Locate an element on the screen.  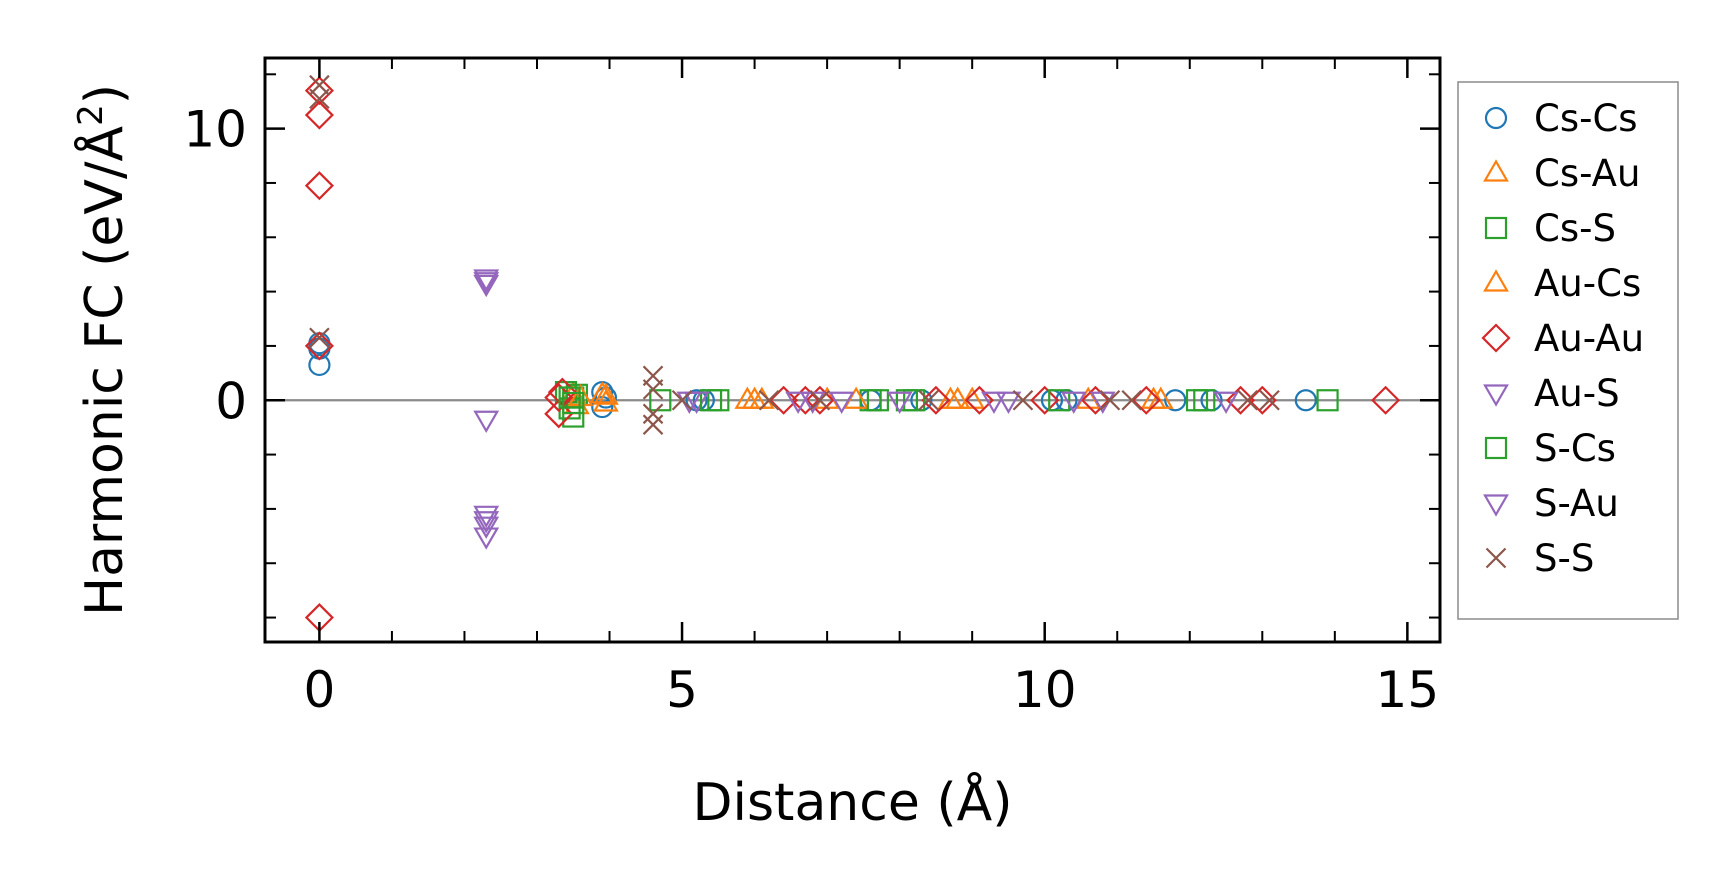
x-tick-label: 10 is located at coordinates (1045, 690).